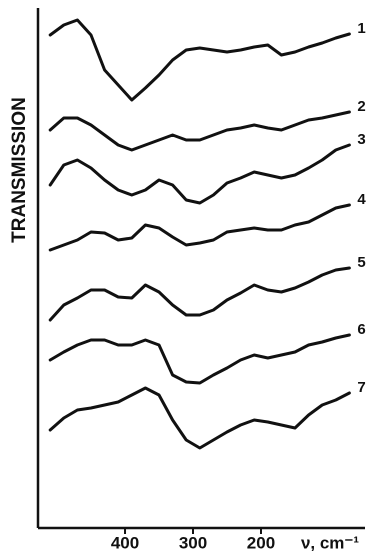 This screenshot has width=390, height=554. Describe the element at coordinates (19, 170) in the screenshot. I see `y-axis-label: TRANSMISSION` at that location.